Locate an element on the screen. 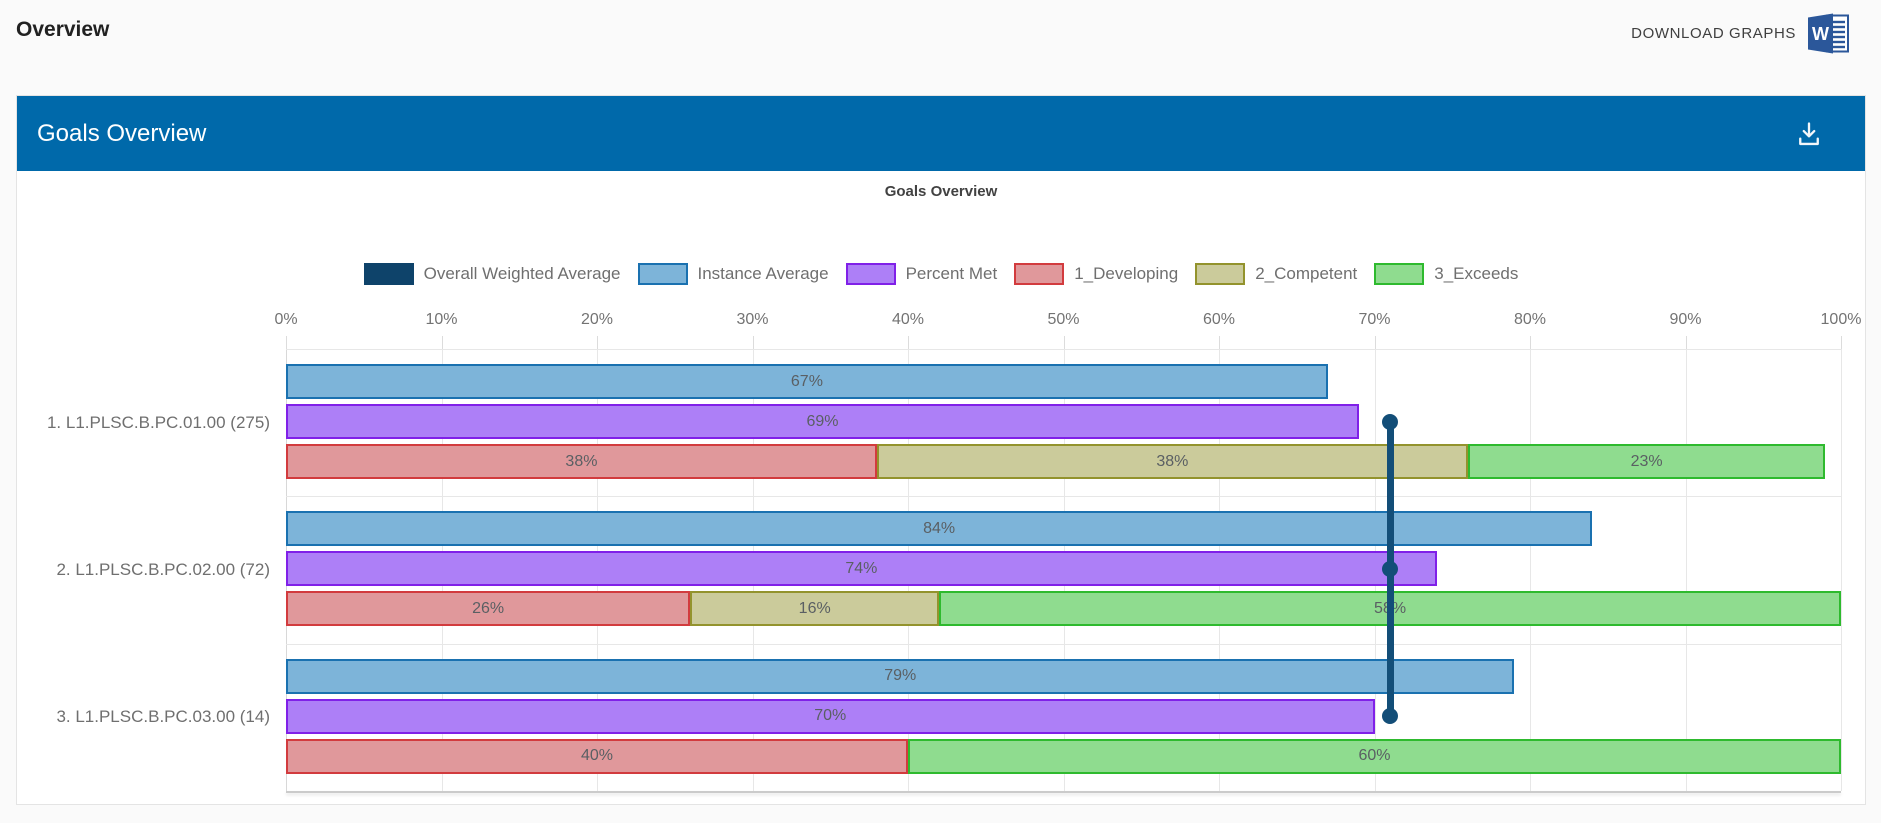  x-axis-line is located at coordinates (1063, 792).